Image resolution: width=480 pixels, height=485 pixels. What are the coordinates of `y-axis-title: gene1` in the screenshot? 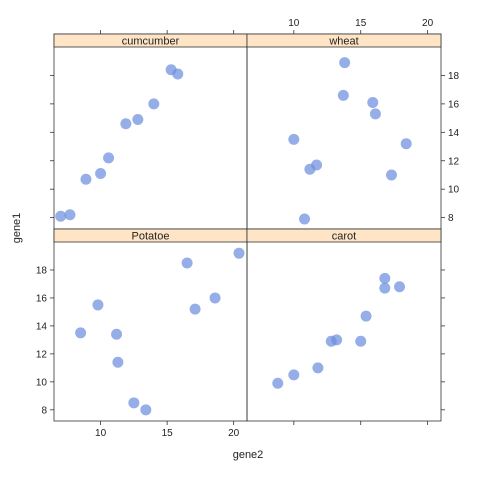 It's located at (17, 228).